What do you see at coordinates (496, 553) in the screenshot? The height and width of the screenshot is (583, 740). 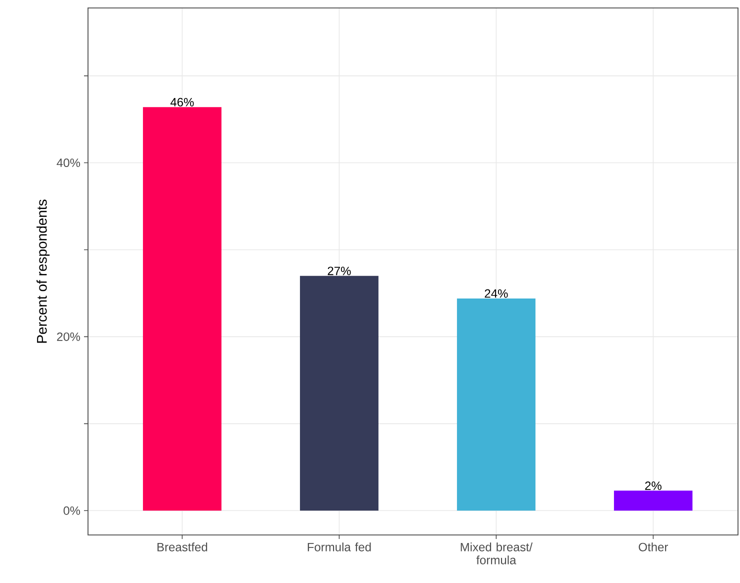 I see `x-tick-label: Mixed breast/ formula` at bounding box center [496, 553].